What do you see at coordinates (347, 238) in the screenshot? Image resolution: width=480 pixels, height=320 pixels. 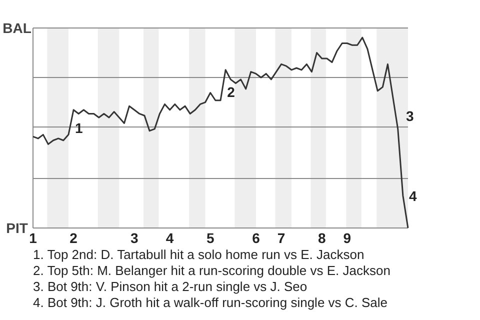 I see `x-tick-label: 9` at bounding box center [347, 238].